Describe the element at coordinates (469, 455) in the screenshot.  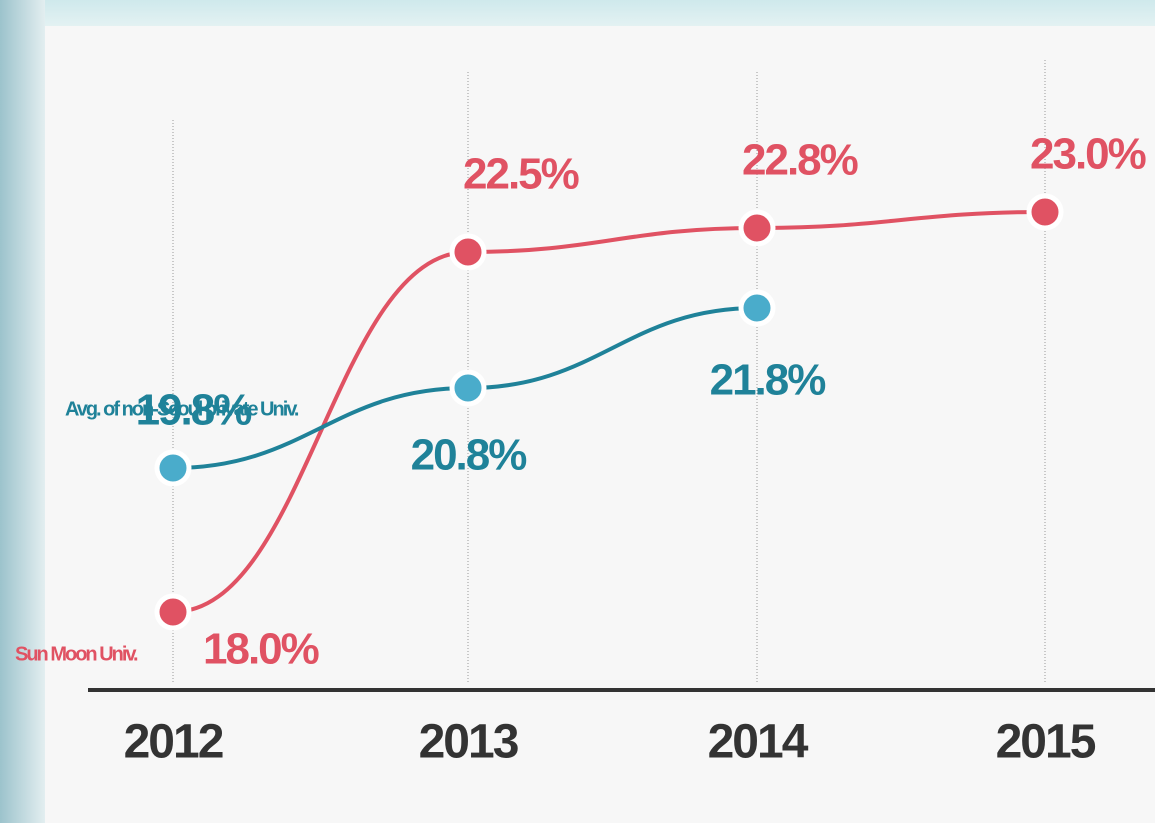
I see `data-label: 20.8%` at that location.